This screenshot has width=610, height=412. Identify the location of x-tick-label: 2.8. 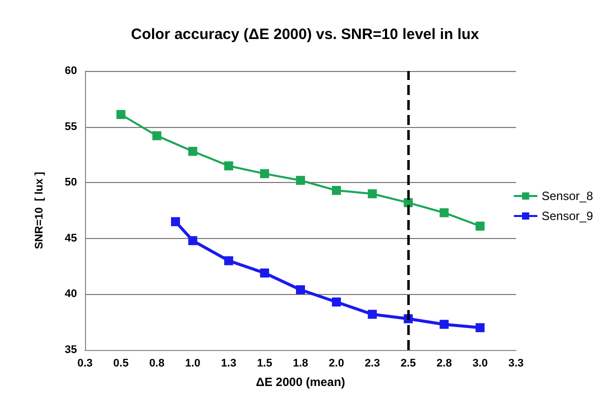
(444, 364).